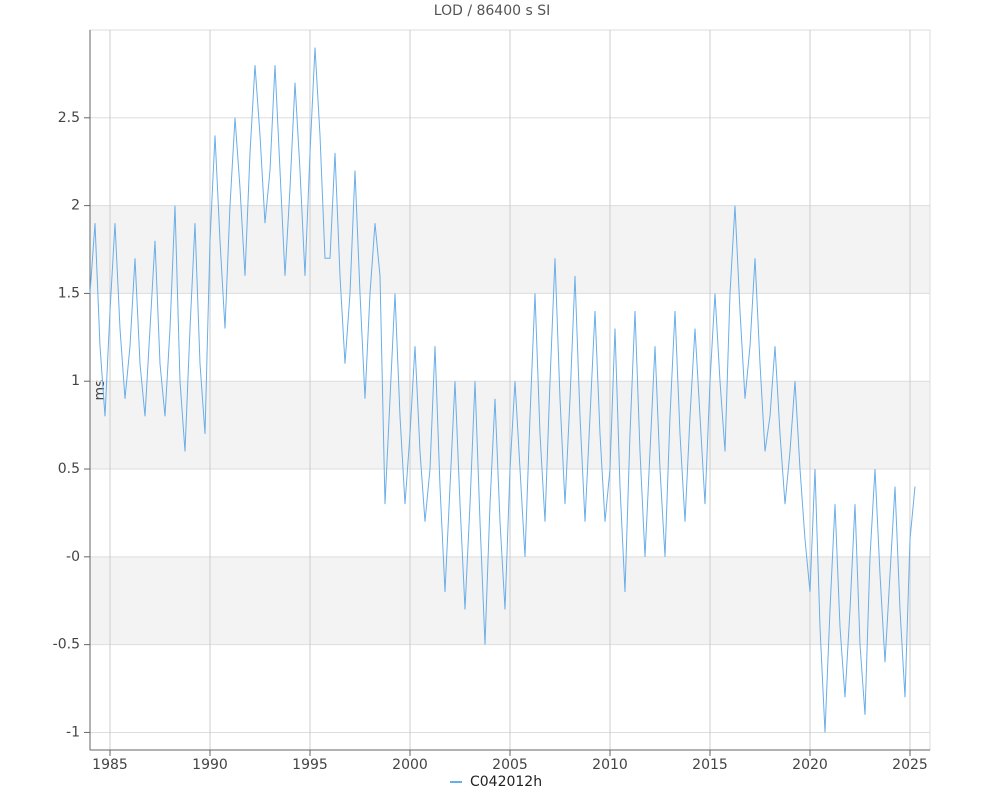 This screenshot has width=1000, height=800. What do you see at coordinates (73, 557) in the screenshot?
I see `y-tick-label: -0` at bounding box center [73, 557].